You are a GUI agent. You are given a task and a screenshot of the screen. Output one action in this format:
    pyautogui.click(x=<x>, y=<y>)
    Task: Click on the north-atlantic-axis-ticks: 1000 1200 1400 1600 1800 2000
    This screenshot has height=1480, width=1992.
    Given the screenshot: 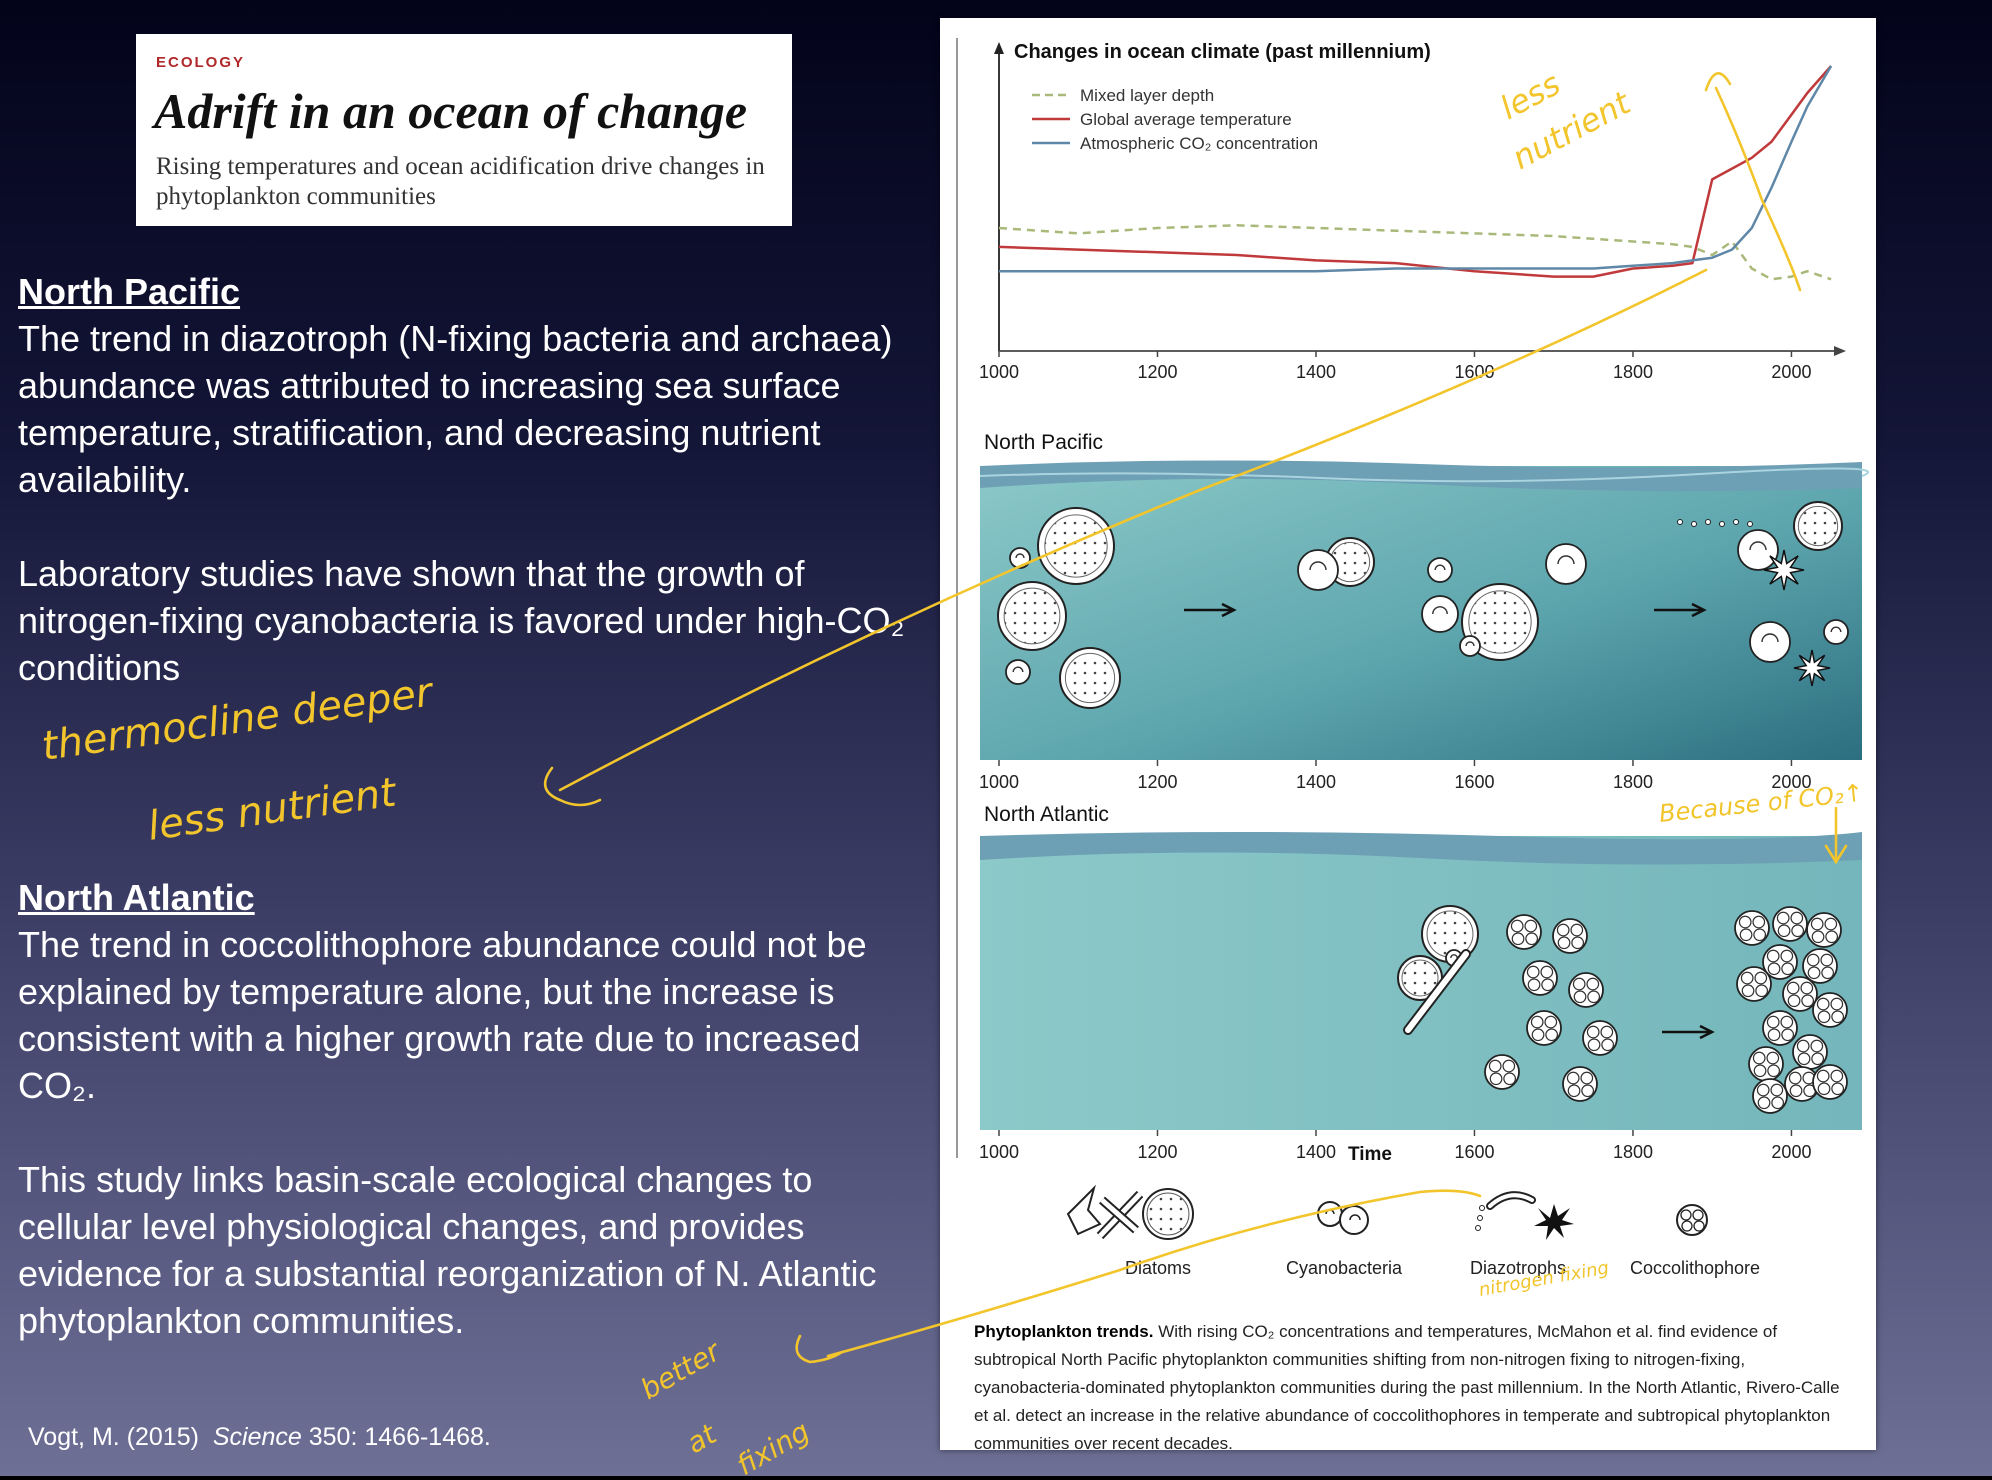 What is the action you would take?
    pyautogui.click(x=1395, y=1146)
    